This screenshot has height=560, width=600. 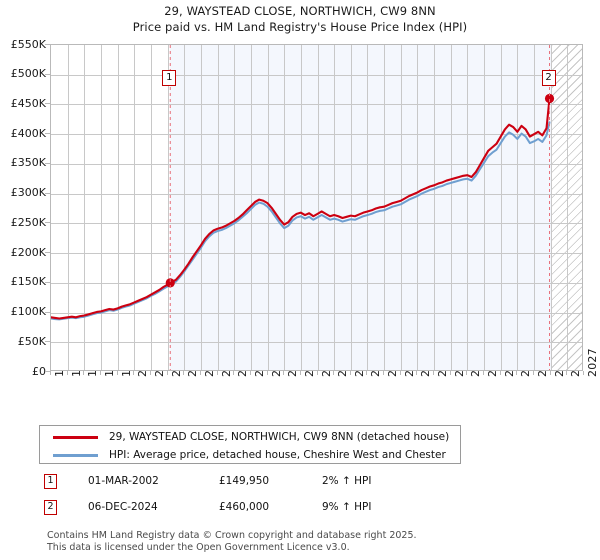 What do you see at coordinates (169, 78) in the screenshot?
I see `sale-marker-1: 1` at bounding box center [169, 78].